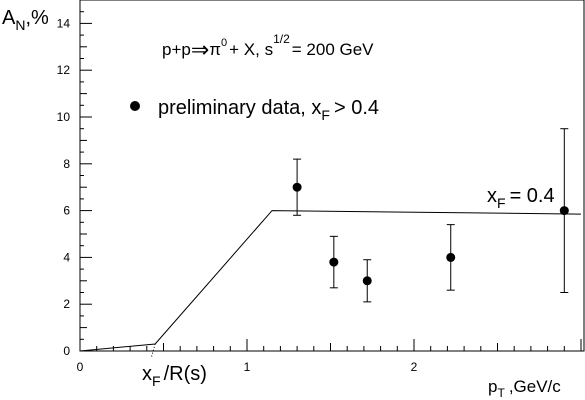 The height and width of the screenshot is (400, 585). I want to click on y-axis-ticks: 0 2 4 6 8 10 12 14, so click(74, 179).